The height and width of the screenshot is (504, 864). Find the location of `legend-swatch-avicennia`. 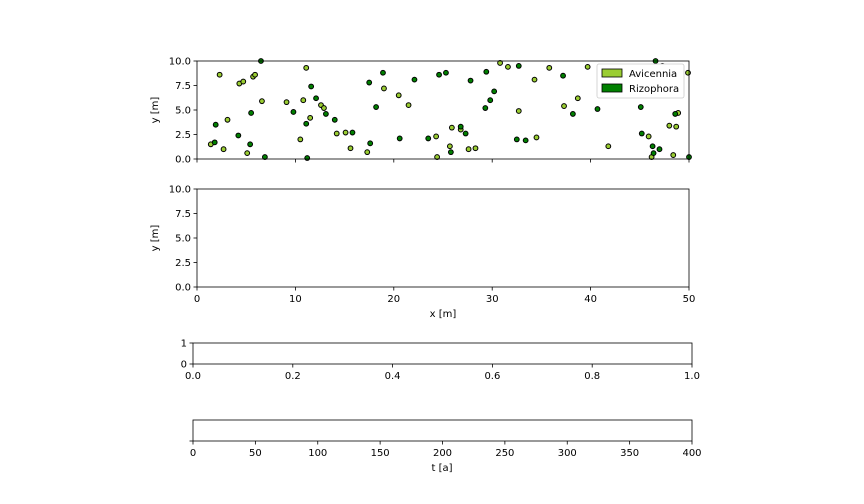

legend-swatch-avicennia is located at coordinates (612, 73).